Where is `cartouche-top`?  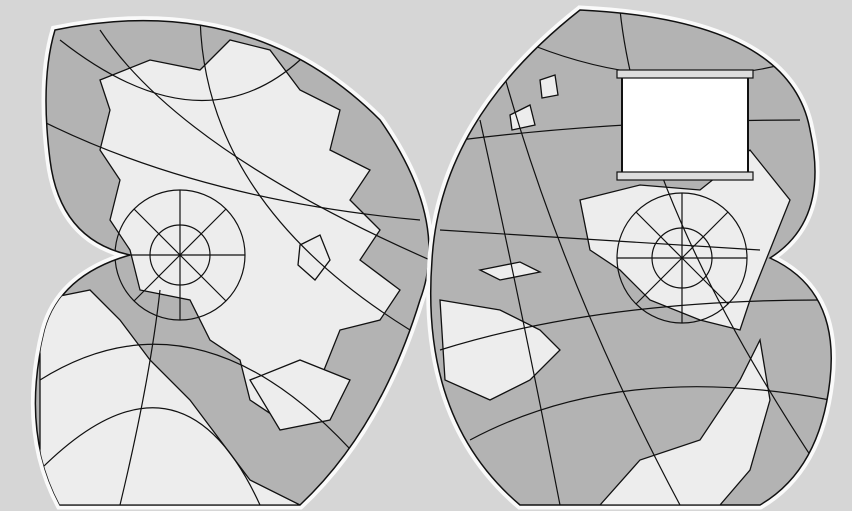 cartouche-top is located at coordinates (685, 74).